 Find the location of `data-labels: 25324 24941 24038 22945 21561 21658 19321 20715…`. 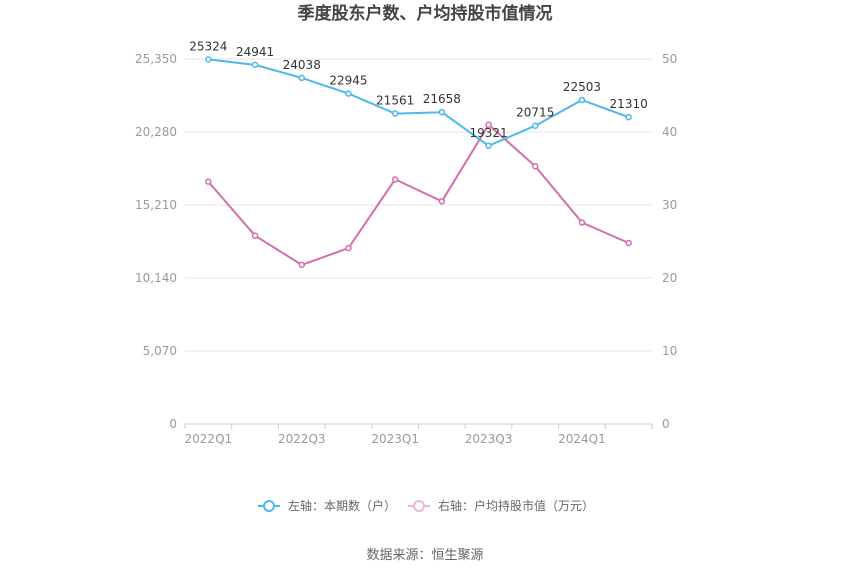

data-labels: 25324 24941 24038 22945 21561 21658 19321 20715… is located at coordinates (418, 89).